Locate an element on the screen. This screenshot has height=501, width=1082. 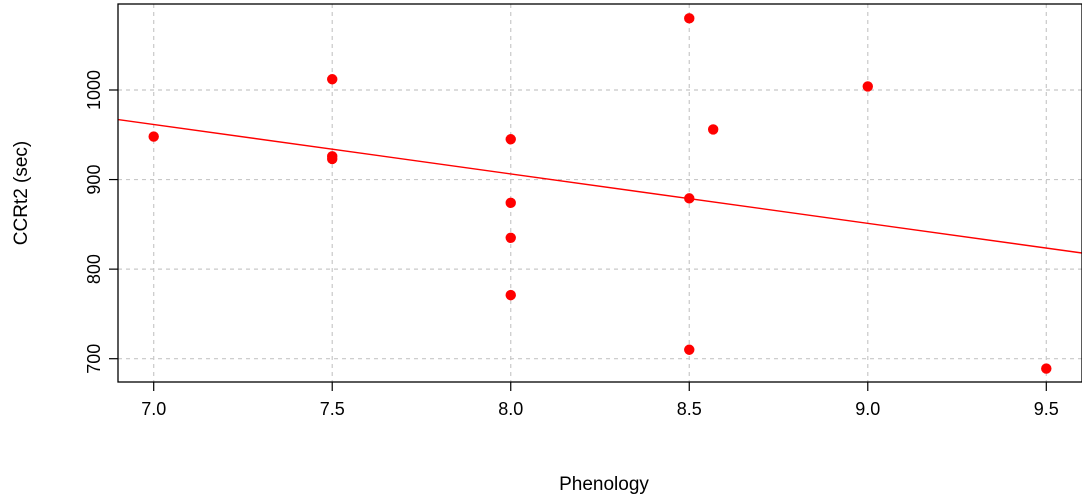
x-axis: 7.0 7.5 8.0 8.5 9.0 9.5 is located at coordinates (600, 400).